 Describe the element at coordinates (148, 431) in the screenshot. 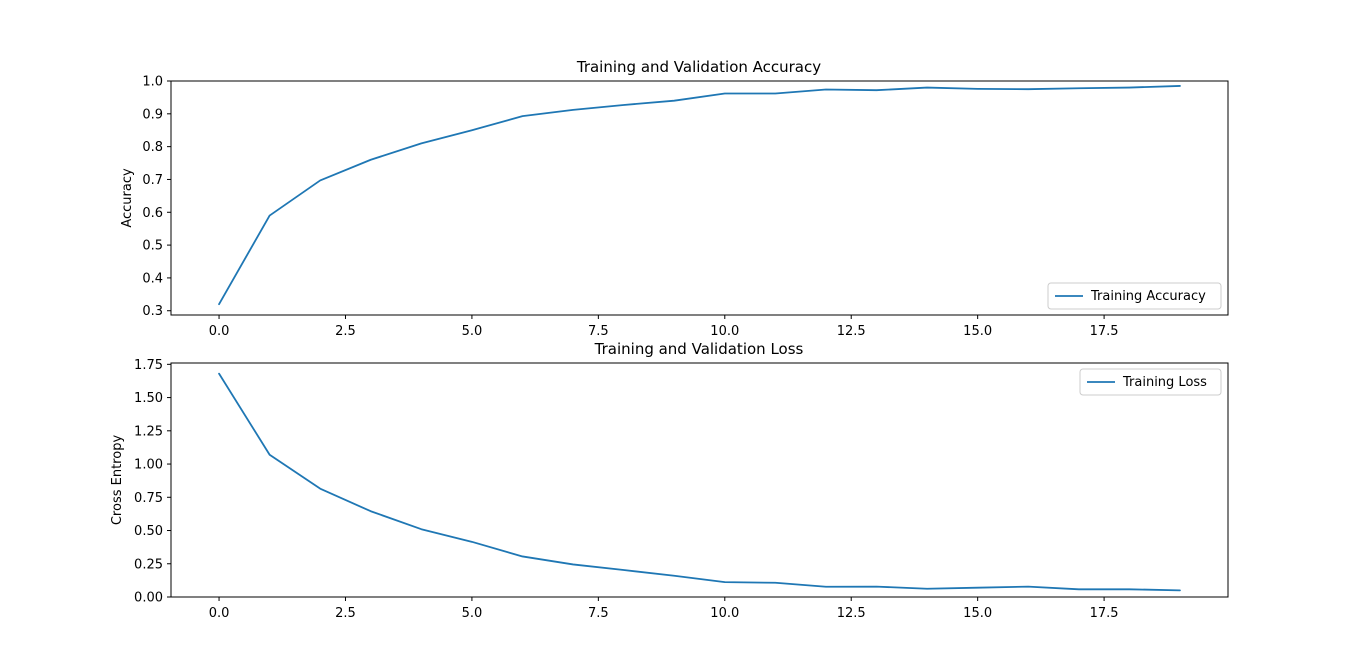

I see `loss-y-tick-label: 1.25` at that location.